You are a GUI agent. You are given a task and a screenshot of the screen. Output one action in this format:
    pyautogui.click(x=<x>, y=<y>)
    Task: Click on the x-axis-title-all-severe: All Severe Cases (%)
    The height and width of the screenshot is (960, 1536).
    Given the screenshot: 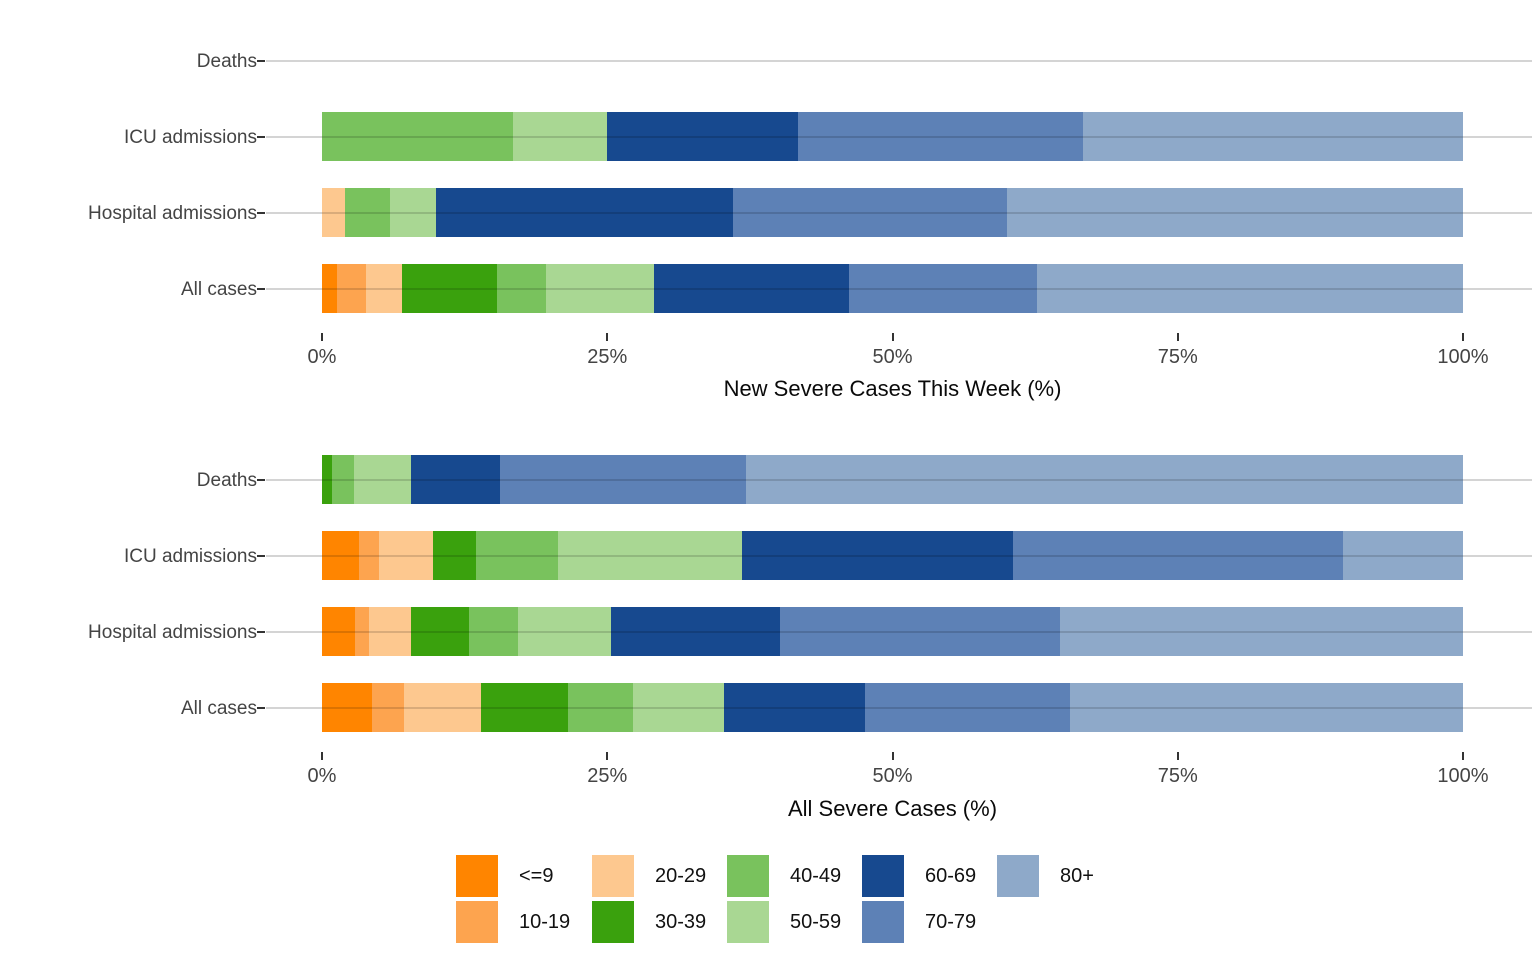 What is the action you would take?
    pyautogui.click(x=892, y=808)
    